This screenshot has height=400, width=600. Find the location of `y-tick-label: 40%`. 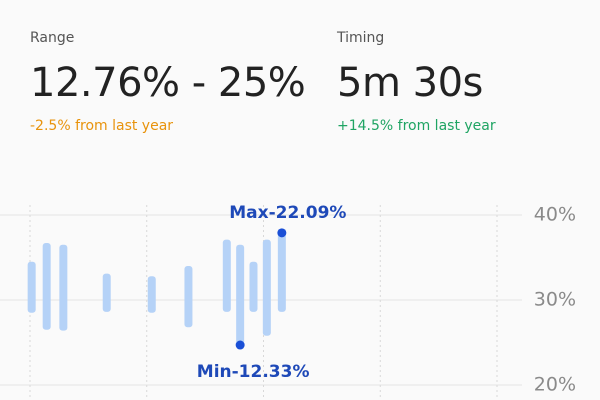

y-tick-label: 40% is located at coordinates (555, 215).